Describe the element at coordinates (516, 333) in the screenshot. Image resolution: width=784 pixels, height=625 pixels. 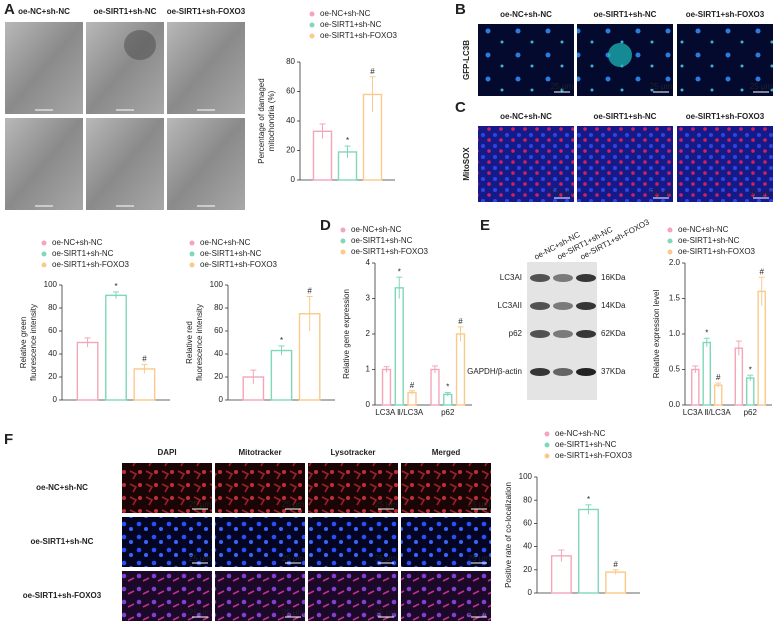
I see `band-label: p62` at that location.